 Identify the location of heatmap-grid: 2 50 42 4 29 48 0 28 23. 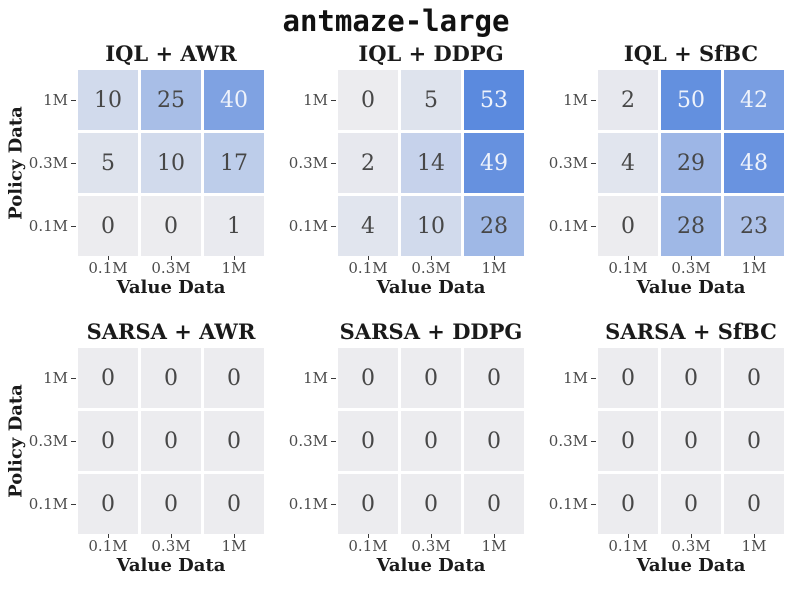
(691, 163).